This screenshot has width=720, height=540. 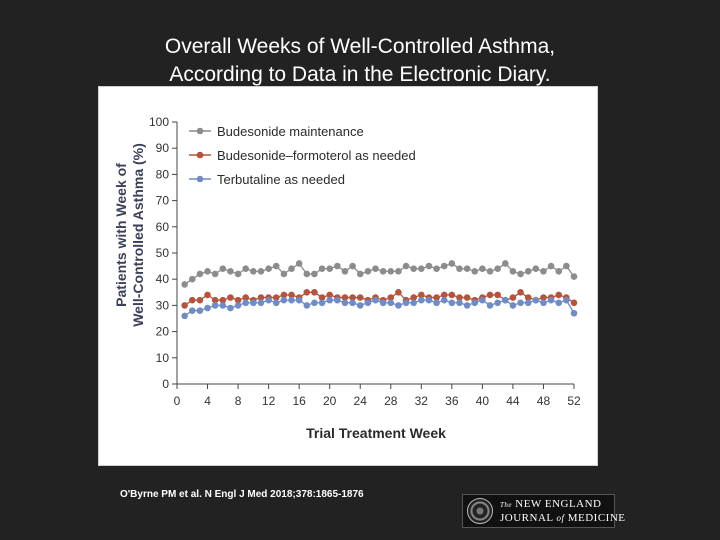 What do you see at coordinates (163, 148) in the screenshot?
I see `y-tick-label: 90` at bounding box center [163, 148].